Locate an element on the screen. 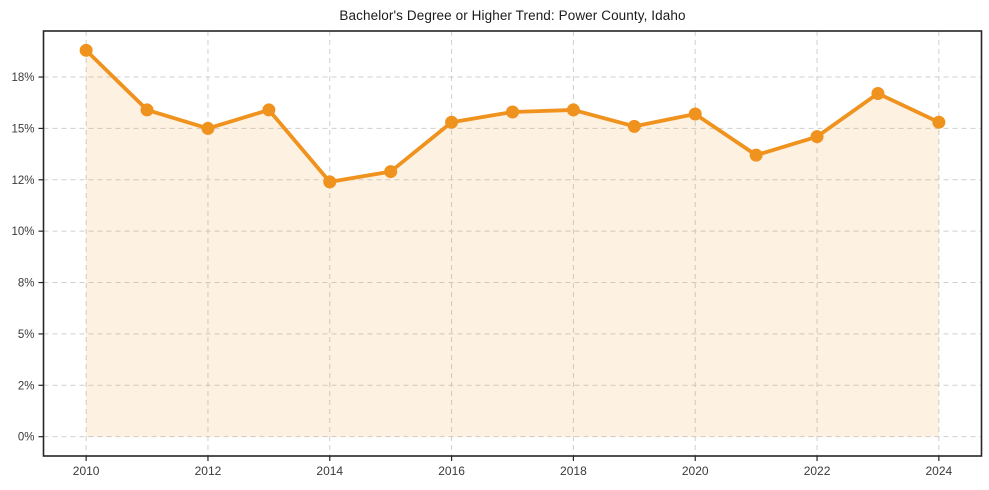  y-tick-label: 2% is located at coordinates (26, 386).